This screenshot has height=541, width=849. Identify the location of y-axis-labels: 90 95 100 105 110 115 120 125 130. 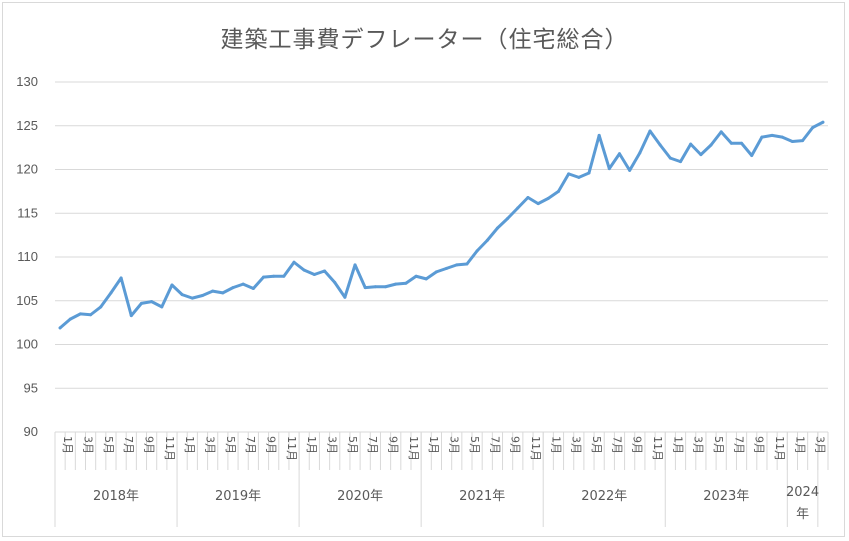
(27, 256).